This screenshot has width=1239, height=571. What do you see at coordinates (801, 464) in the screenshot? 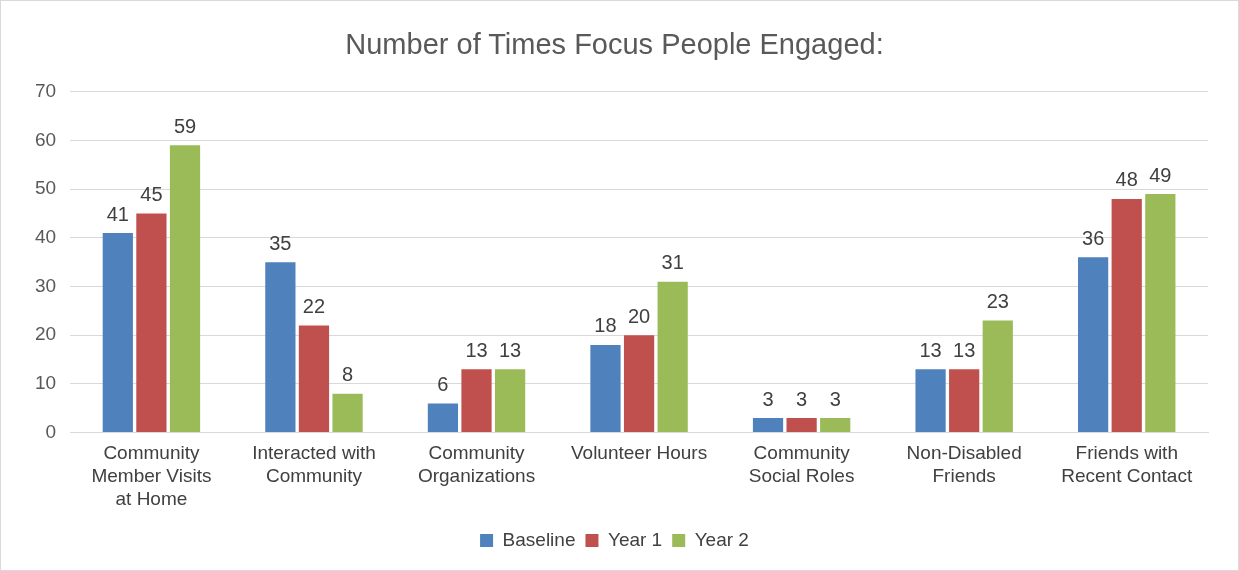
I see `x-tick-label: Community Social Roles` at bounding box center [801, 464].